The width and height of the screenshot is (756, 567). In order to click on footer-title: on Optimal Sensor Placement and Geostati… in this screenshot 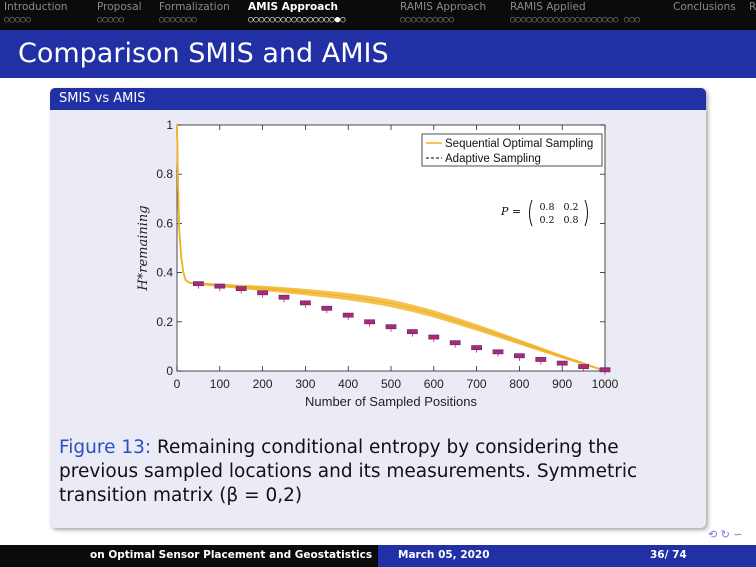, I will do `click(231, 555)`.